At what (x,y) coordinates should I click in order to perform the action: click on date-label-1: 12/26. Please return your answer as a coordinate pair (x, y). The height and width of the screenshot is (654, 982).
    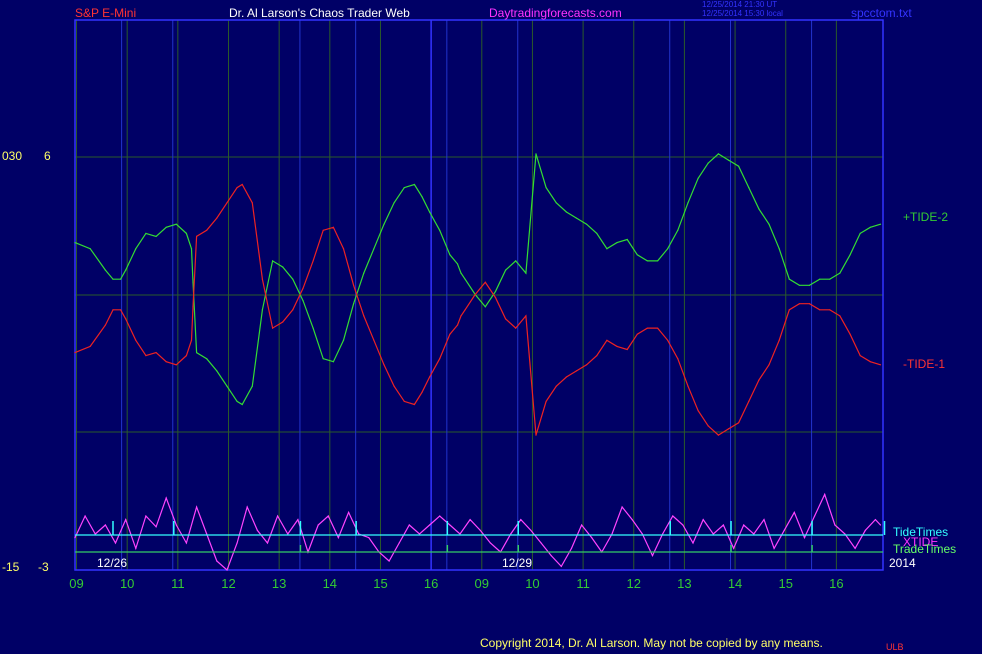
    Looking at the image, I should click on (112, 563).